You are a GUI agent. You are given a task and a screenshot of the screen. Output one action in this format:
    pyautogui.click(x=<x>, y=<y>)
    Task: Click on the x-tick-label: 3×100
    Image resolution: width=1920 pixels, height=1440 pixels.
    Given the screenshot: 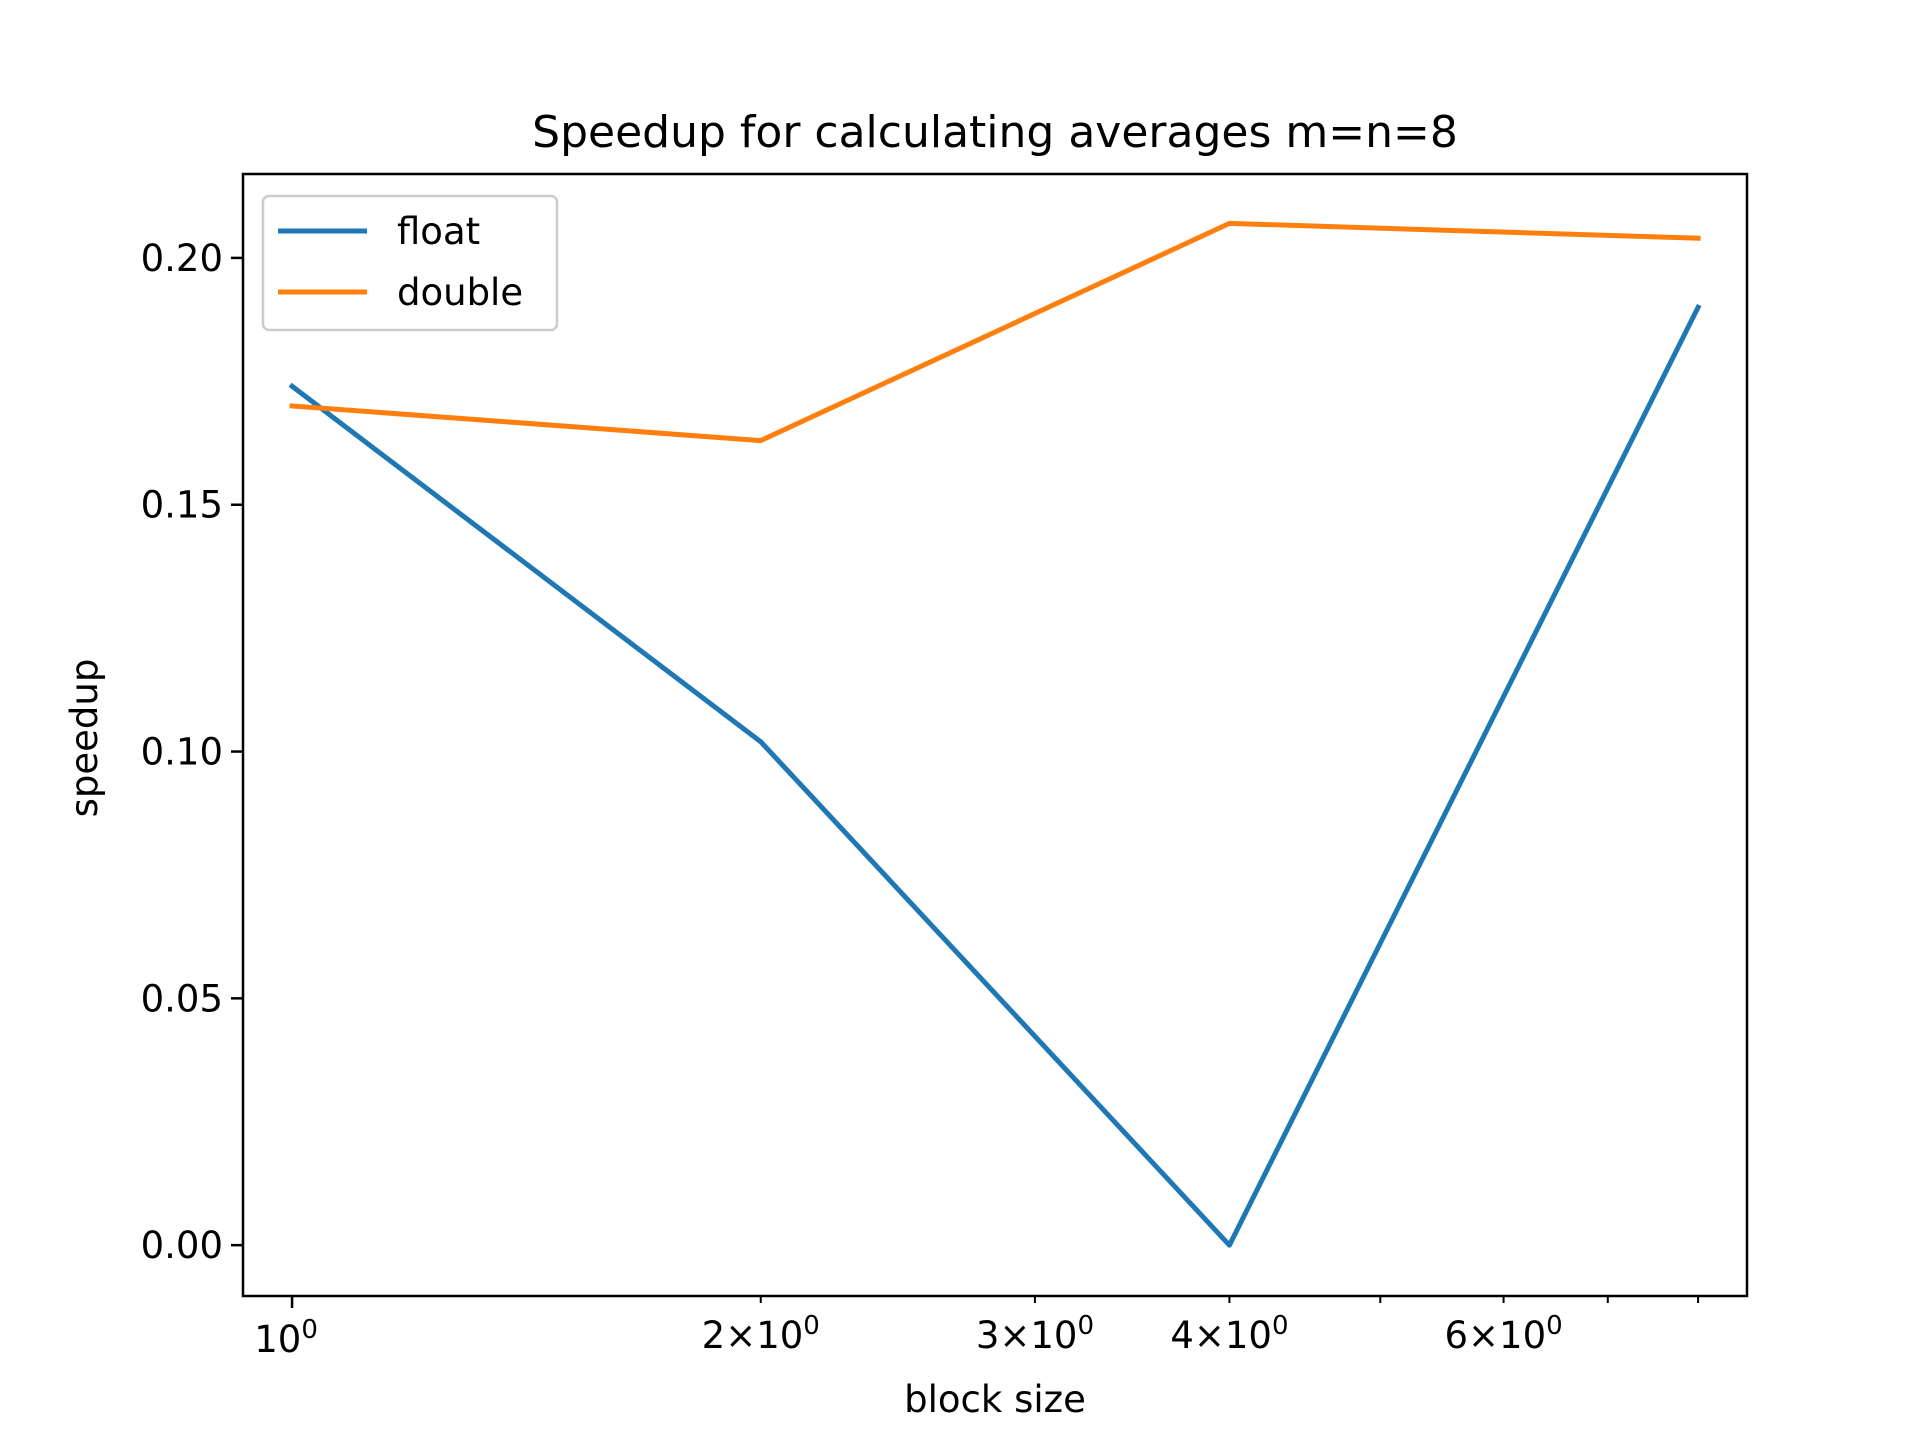 What is the action you would take?
    pyautogui.click(x=1035, y=1334)
    